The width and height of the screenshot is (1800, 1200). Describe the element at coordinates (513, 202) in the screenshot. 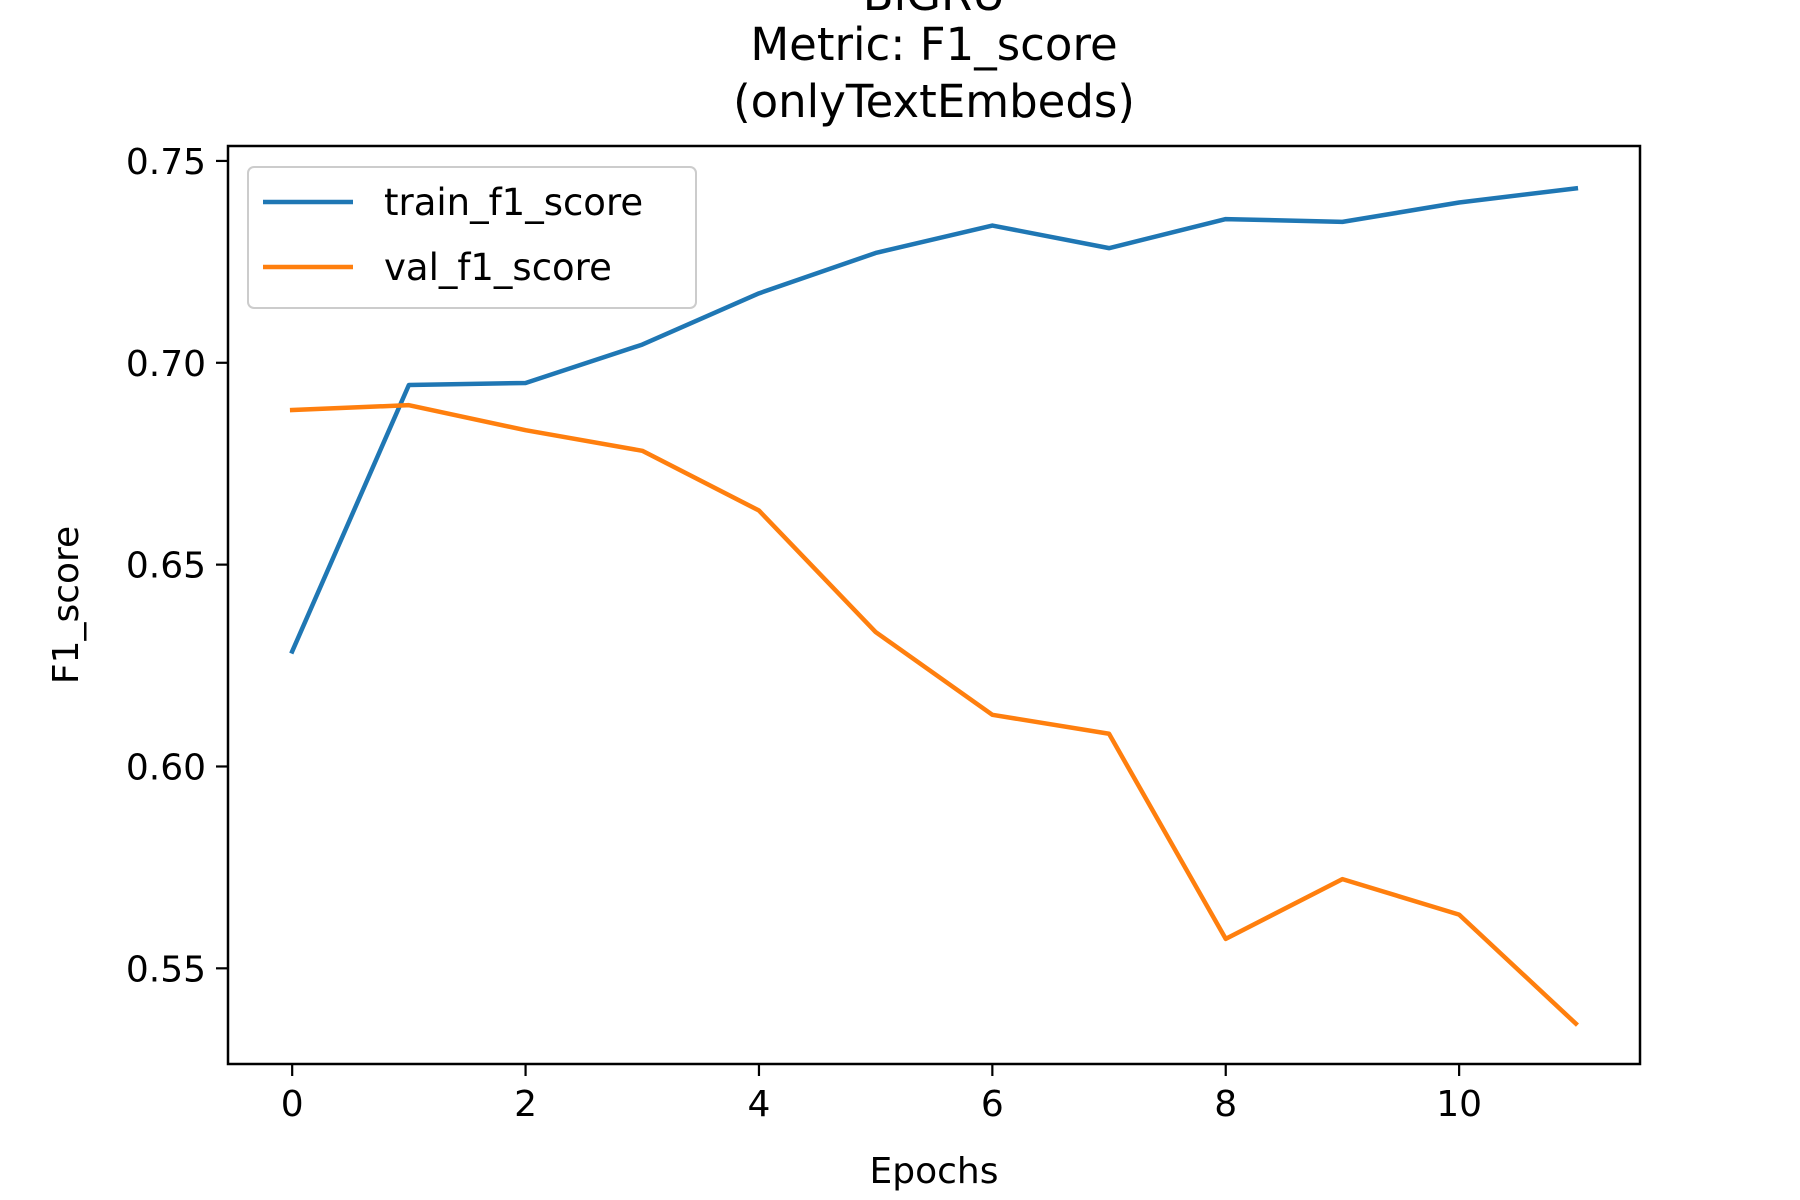

I see `legend-label-train: train_f1_score` at that location.